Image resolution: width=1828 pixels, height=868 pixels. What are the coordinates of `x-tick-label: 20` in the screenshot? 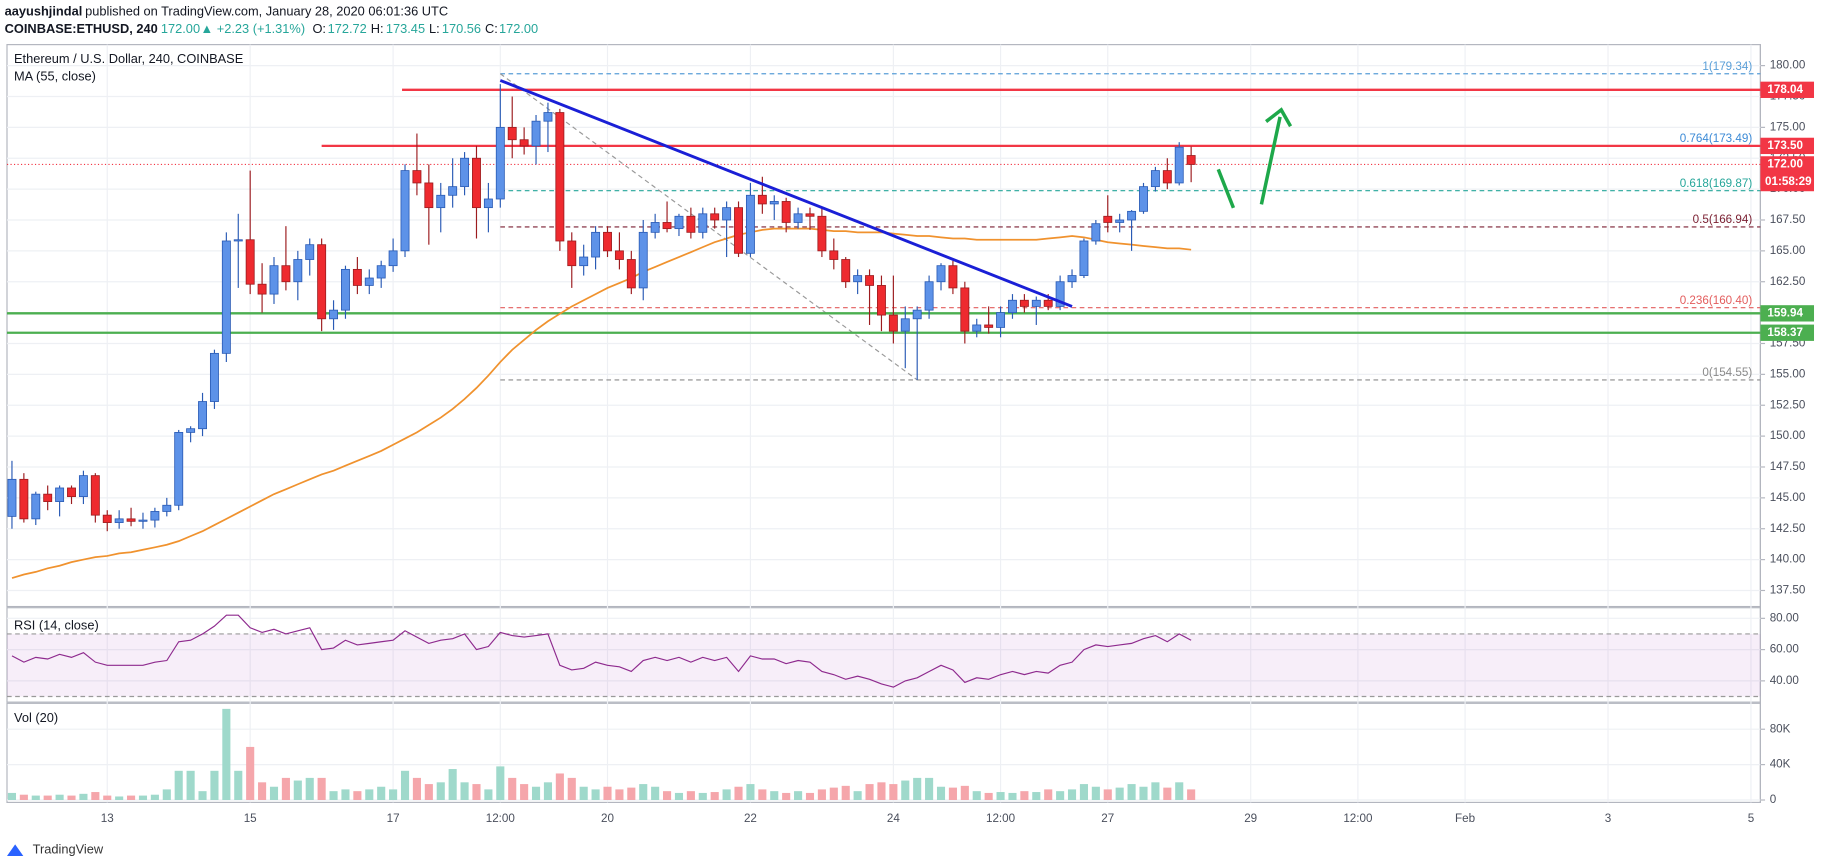 It's located at (607, 818).